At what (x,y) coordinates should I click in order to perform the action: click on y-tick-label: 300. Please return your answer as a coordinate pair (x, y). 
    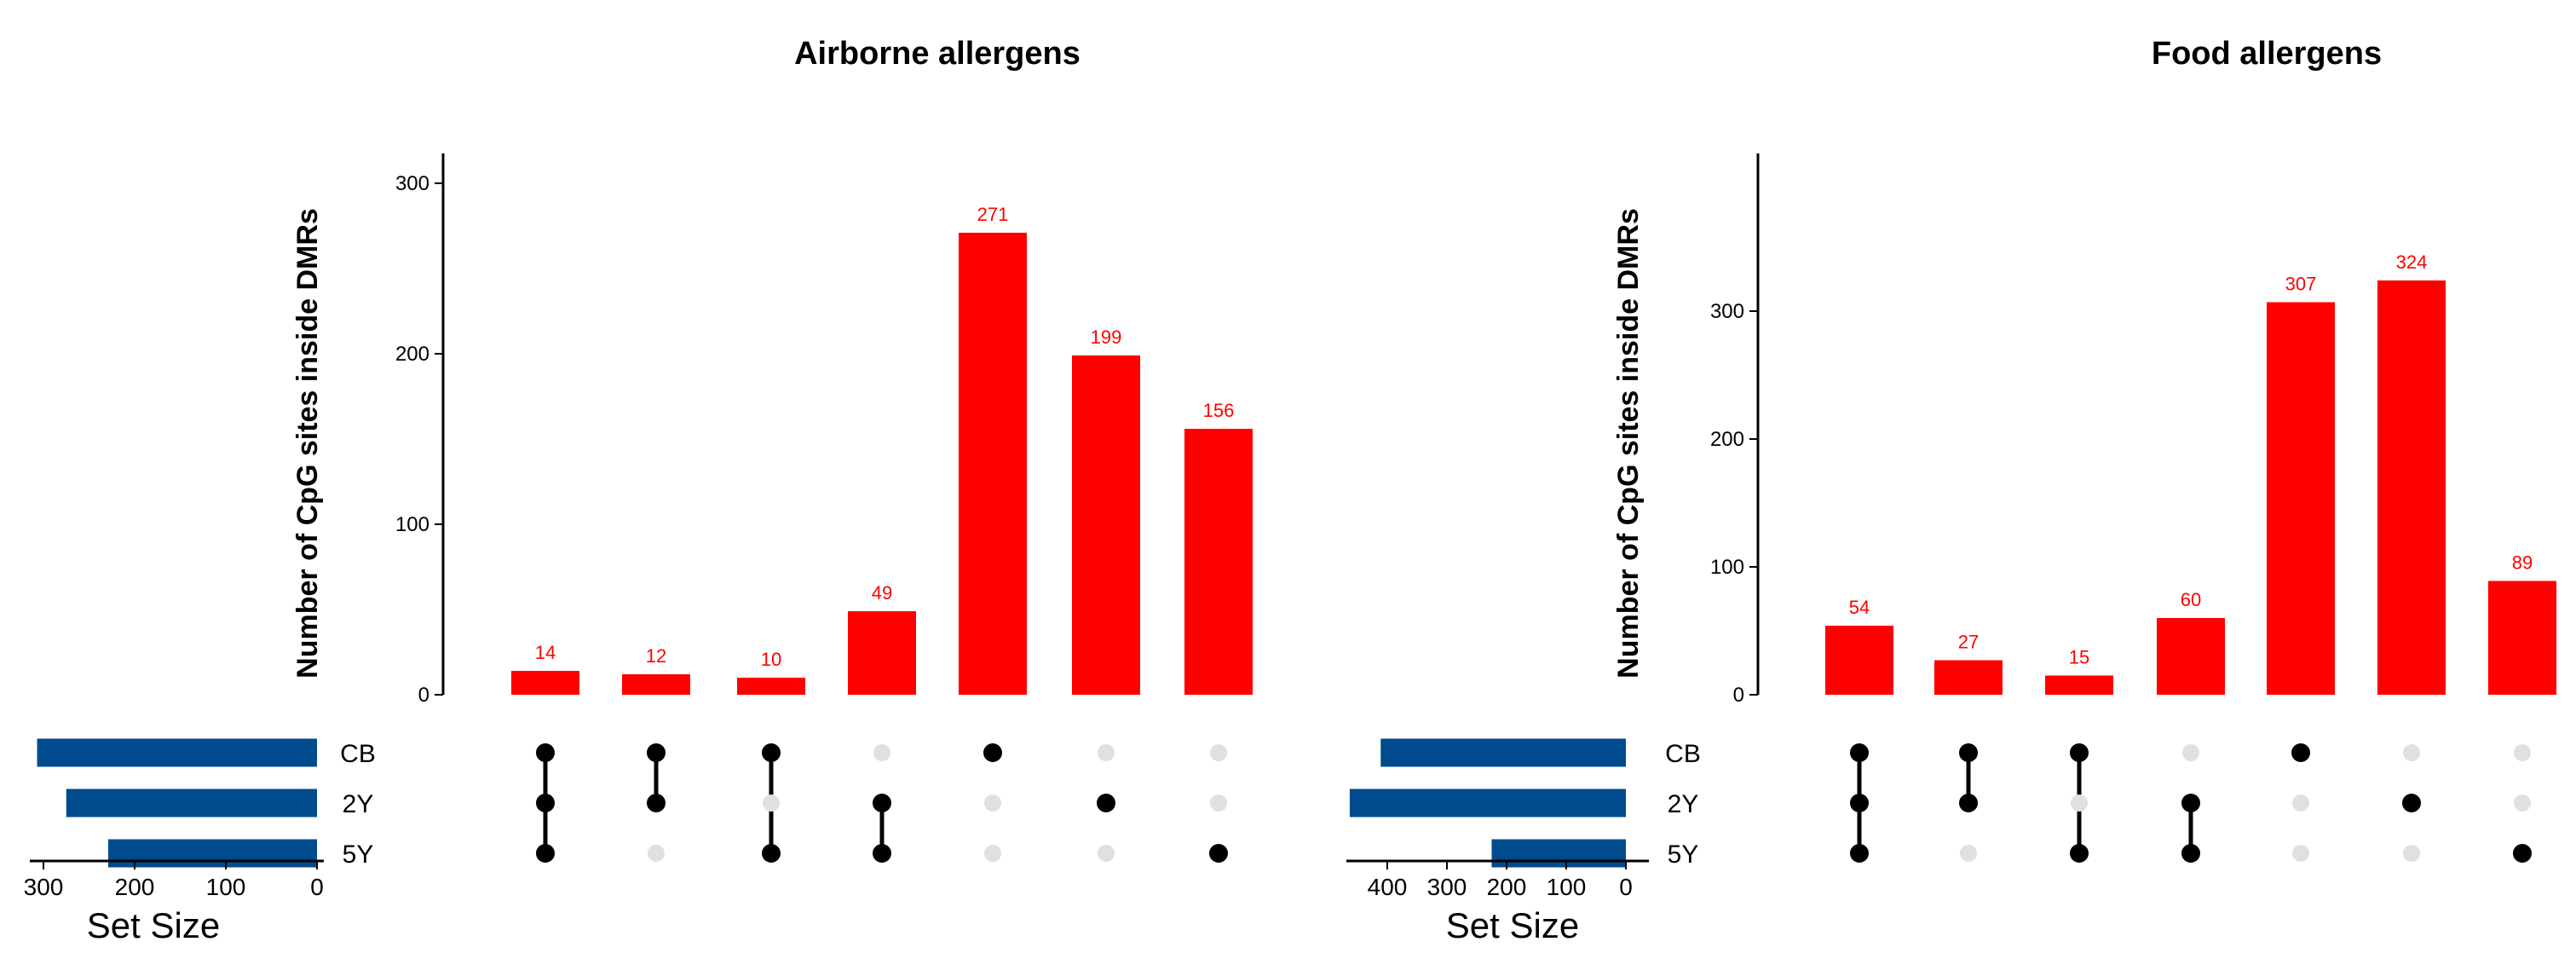
    Looking at the image, I should click on (412, 183).